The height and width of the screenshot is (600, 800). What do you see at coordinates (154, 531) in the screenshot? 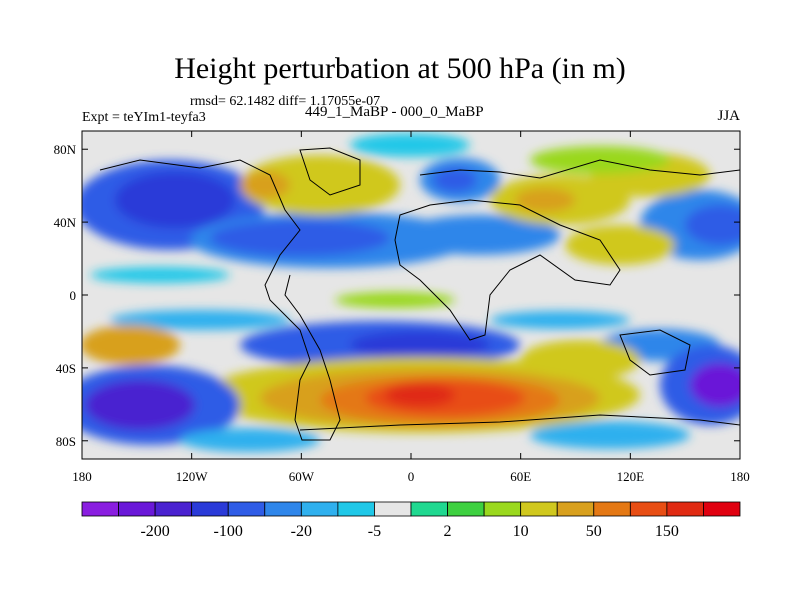
I see `colorbar-label: -200` at bounding box center [154, 531].